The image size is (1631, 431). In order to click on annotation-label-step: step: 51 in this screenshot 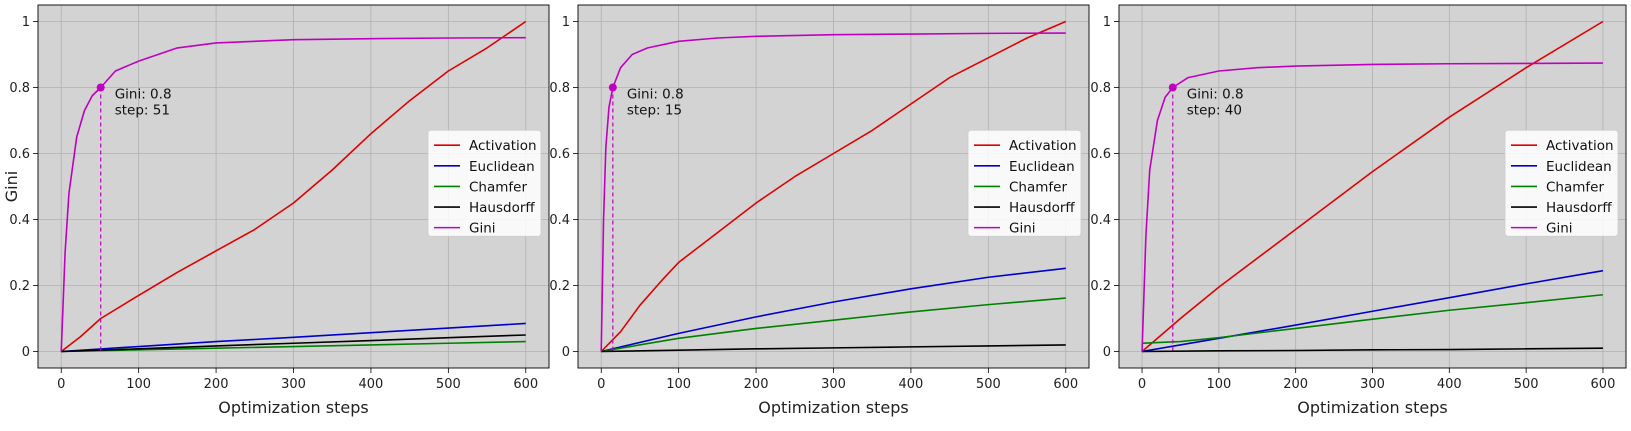, I will do `click(142, 111)`.